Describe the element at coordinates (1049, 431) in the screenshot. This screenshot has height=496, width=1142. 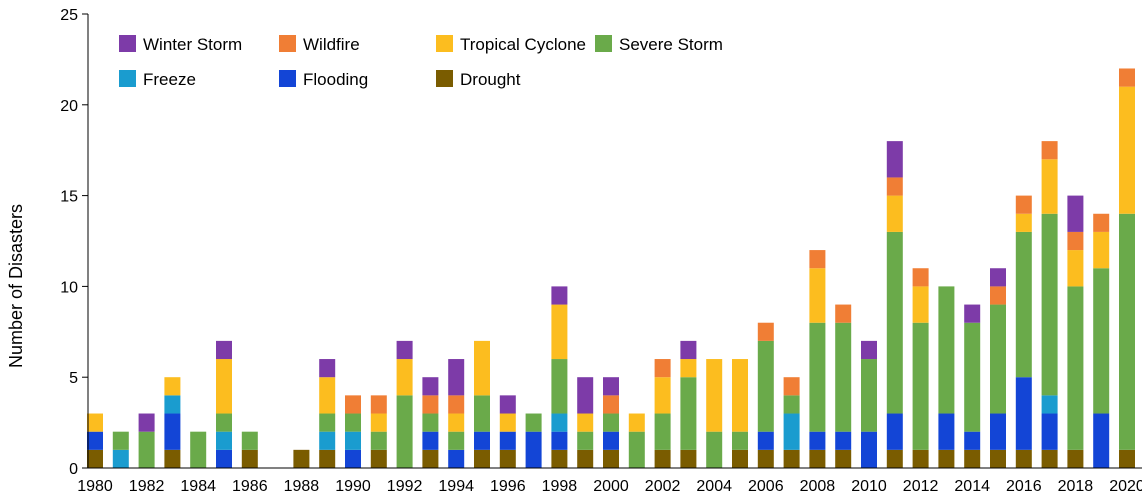
I see `bar-2017-flooding` at that location.